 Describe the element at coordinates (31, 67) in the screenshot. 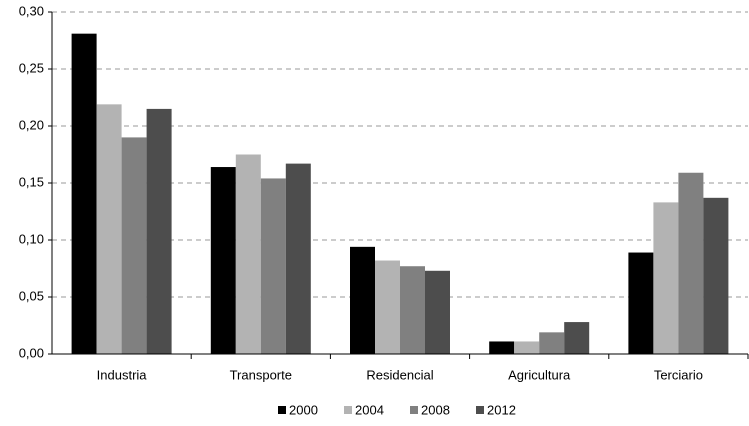

I see `y-tick-label: 0,25` at that location.